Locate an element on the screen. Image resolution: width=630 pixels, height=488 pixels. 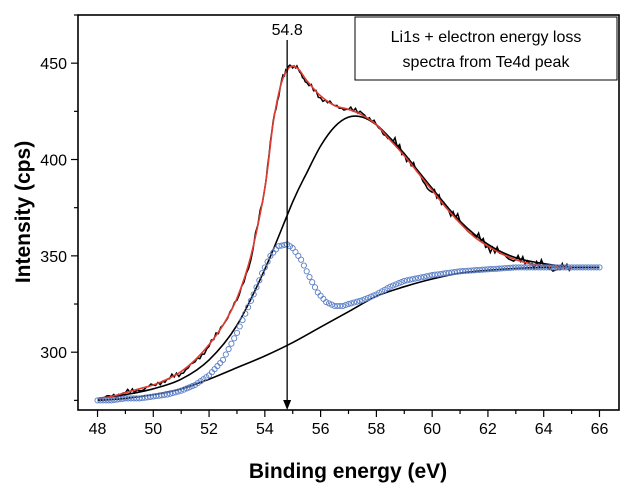
y-axis-tick-labels: 300 350 400 450 is located at coordinates (53, 209).